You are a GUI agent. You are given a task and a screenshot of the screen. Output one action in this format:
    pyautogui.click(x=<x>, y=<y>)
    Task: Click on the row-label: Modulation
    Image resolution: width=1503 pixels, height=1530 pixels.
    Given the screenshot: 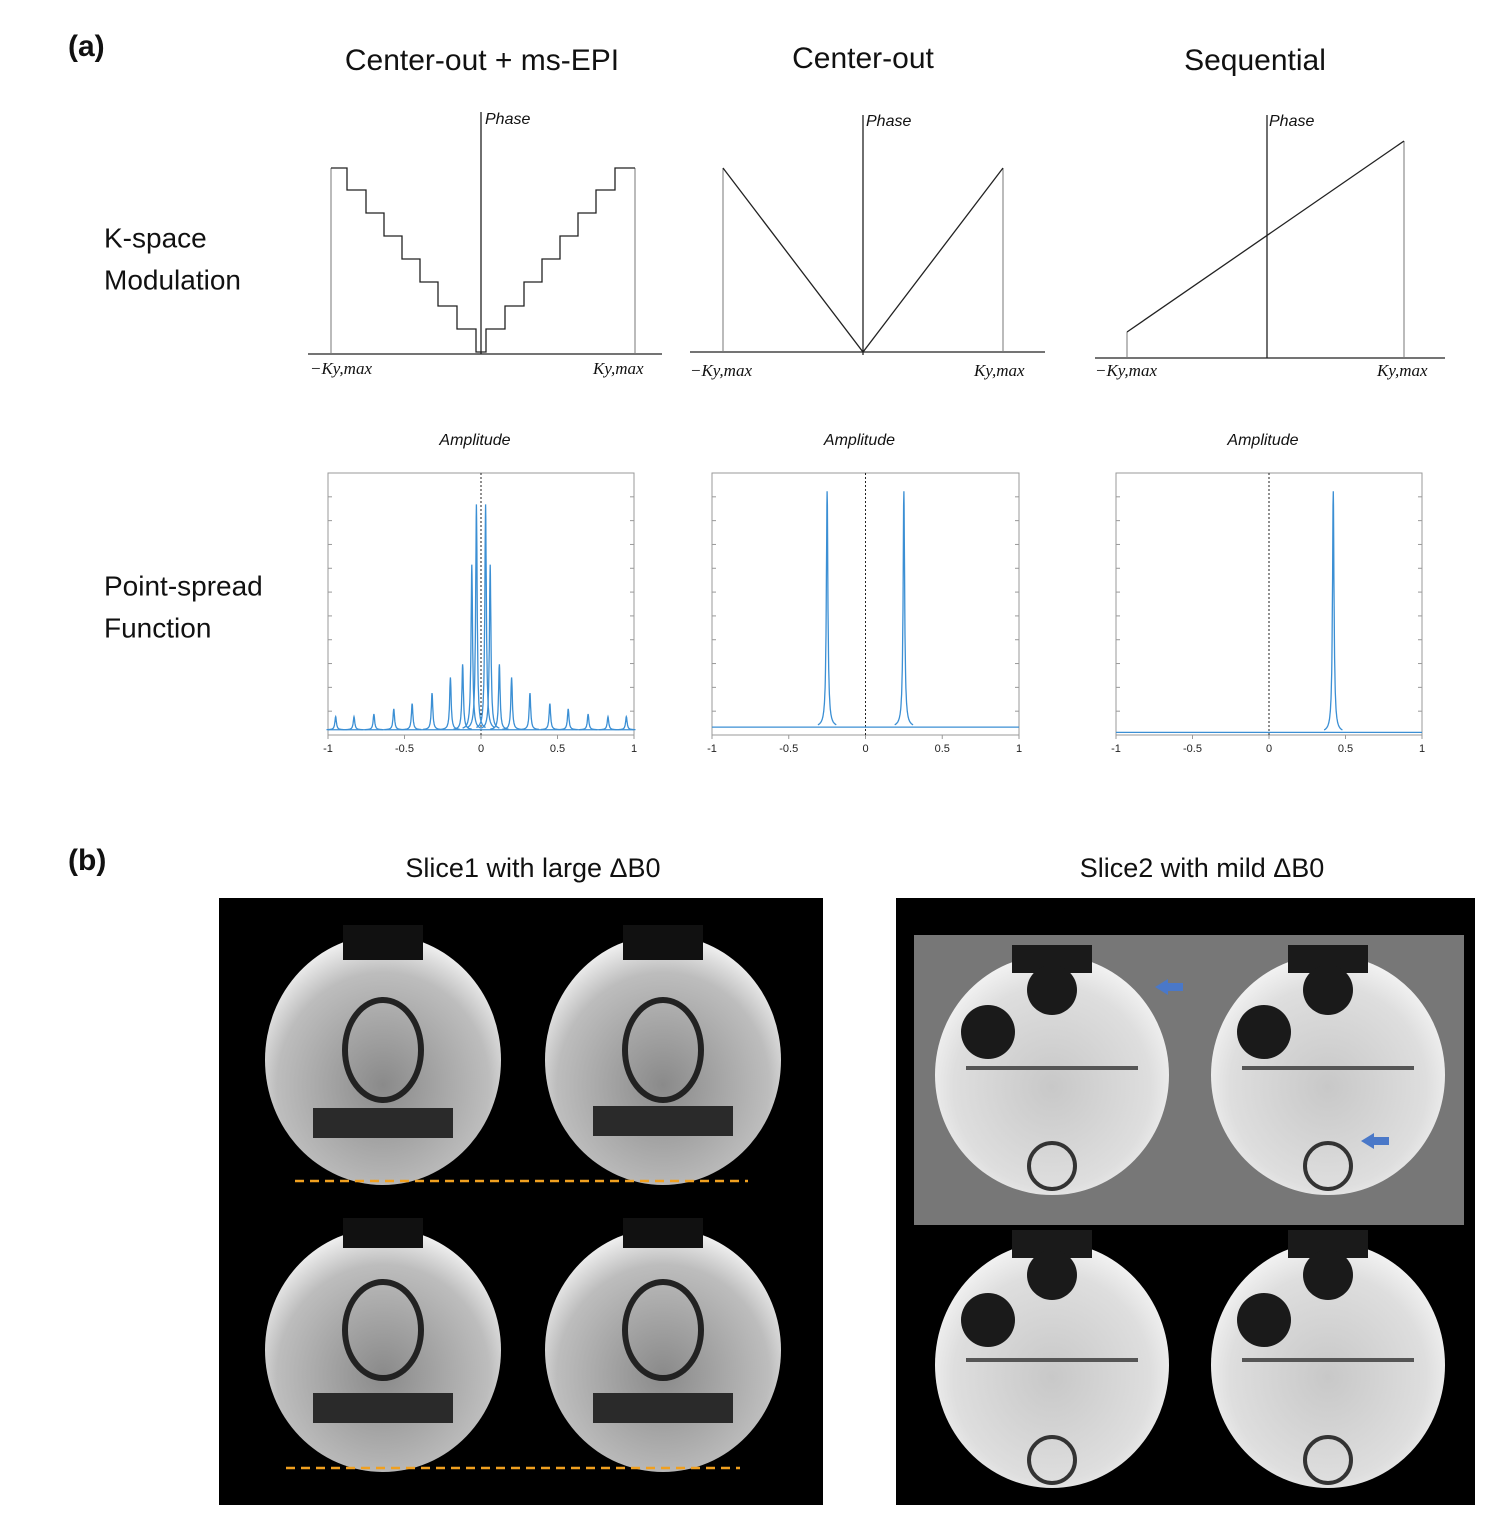 What is the action you would take?
    pyautogui.click(x=172, y=279)
    